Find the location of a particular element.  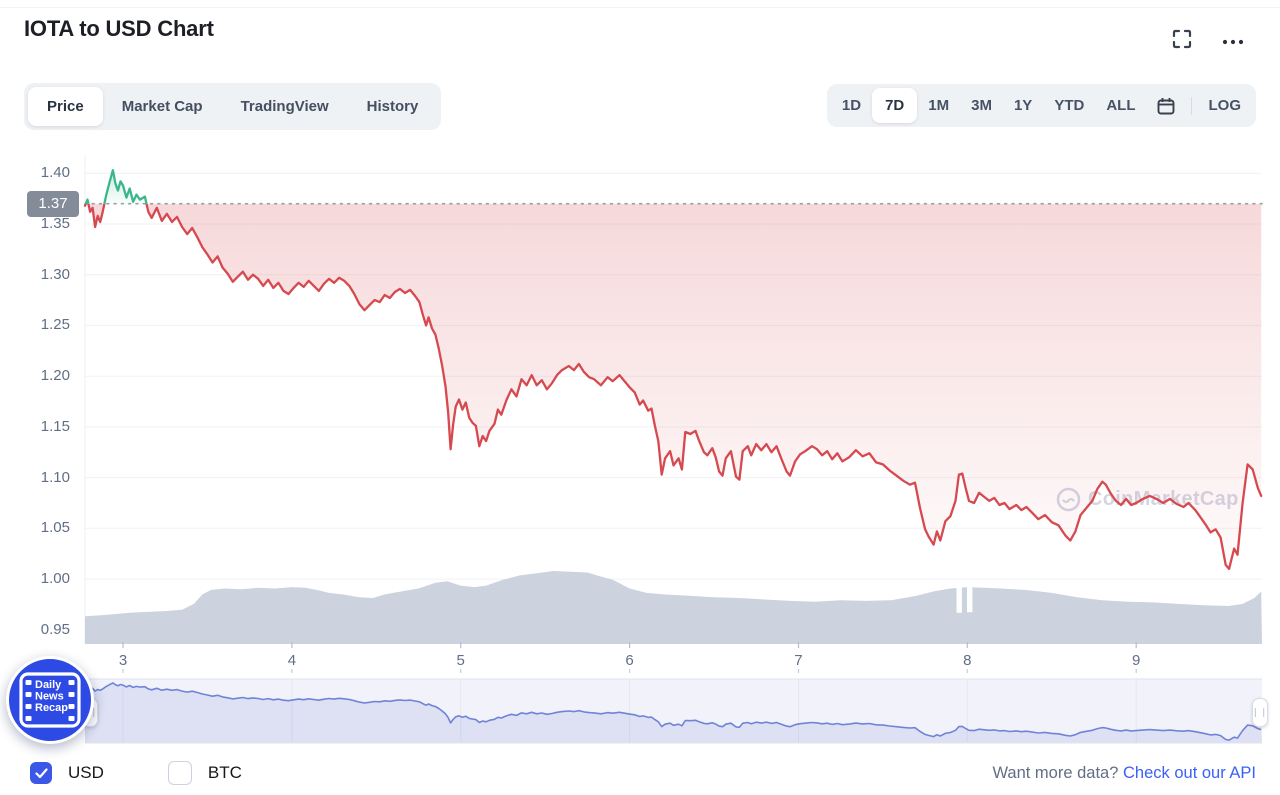

check-icon is located at coordinates (41, 772).